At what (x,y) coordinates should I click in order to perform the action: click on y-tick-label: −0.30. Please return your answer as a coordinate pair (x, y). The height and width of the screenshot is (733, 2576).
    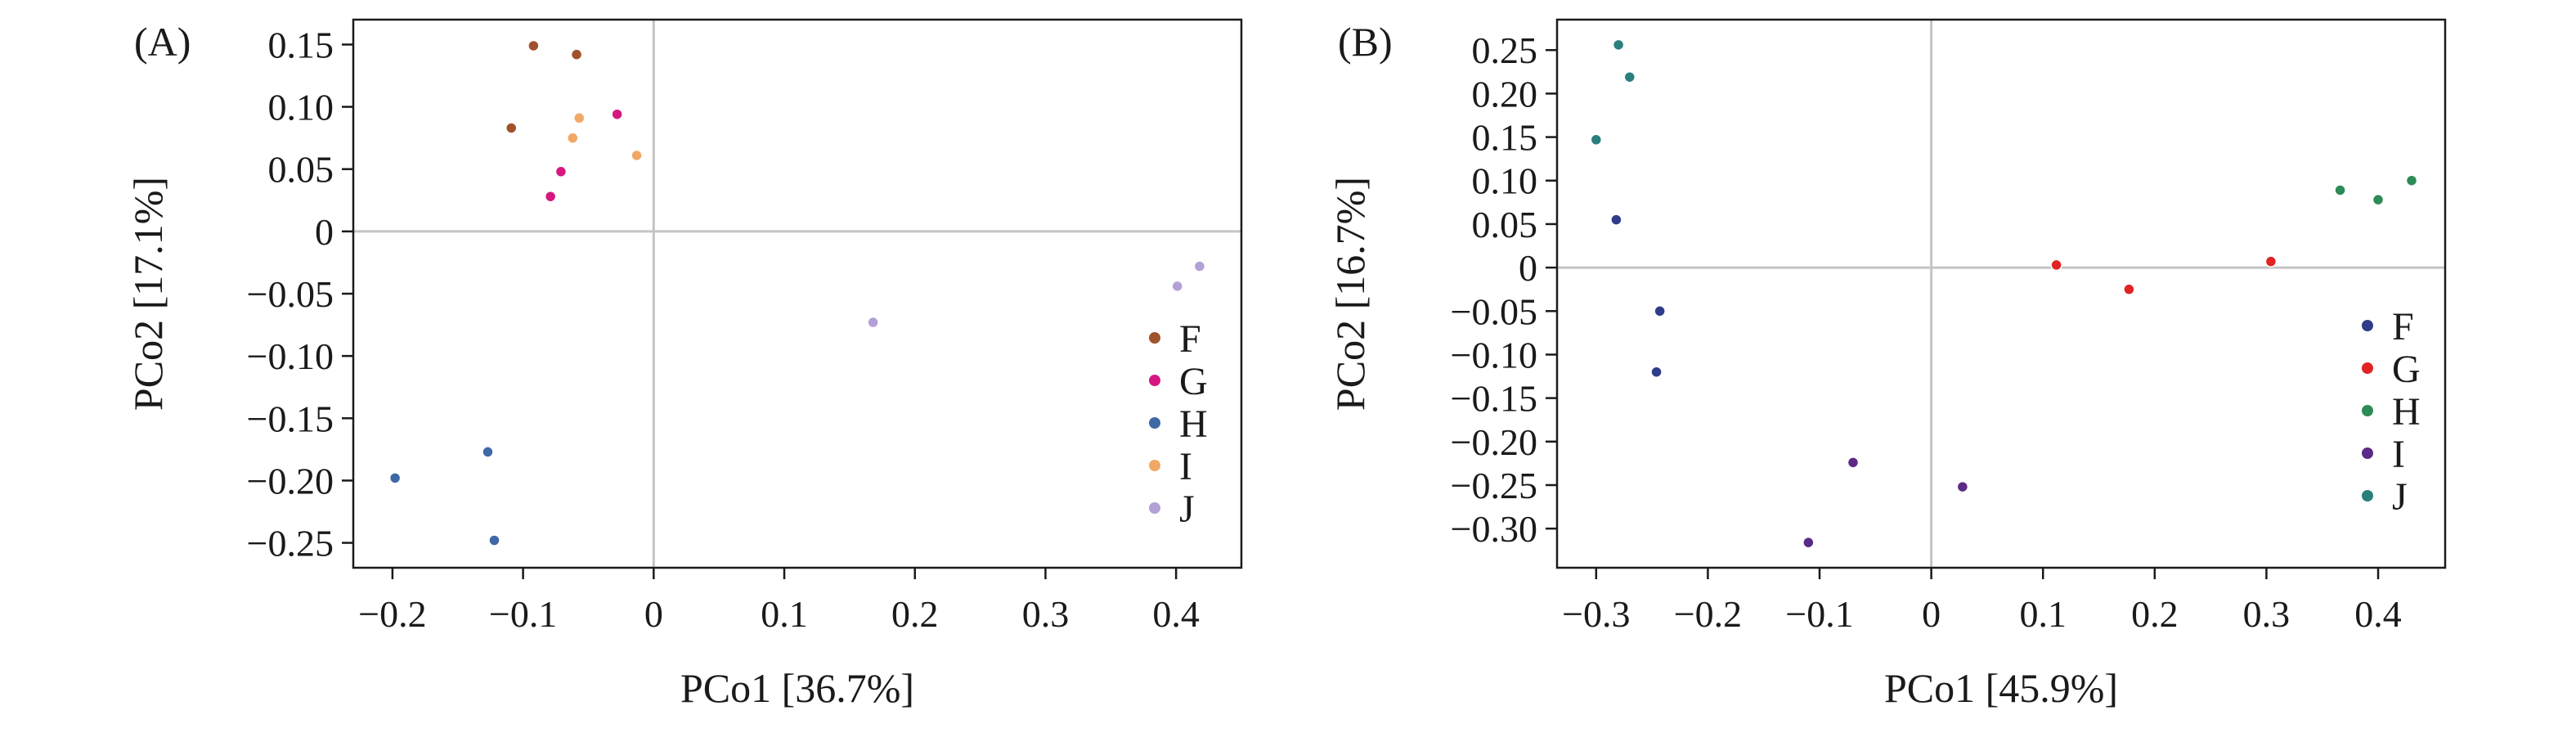
    Looking at the image, I should click on (1494, 529).